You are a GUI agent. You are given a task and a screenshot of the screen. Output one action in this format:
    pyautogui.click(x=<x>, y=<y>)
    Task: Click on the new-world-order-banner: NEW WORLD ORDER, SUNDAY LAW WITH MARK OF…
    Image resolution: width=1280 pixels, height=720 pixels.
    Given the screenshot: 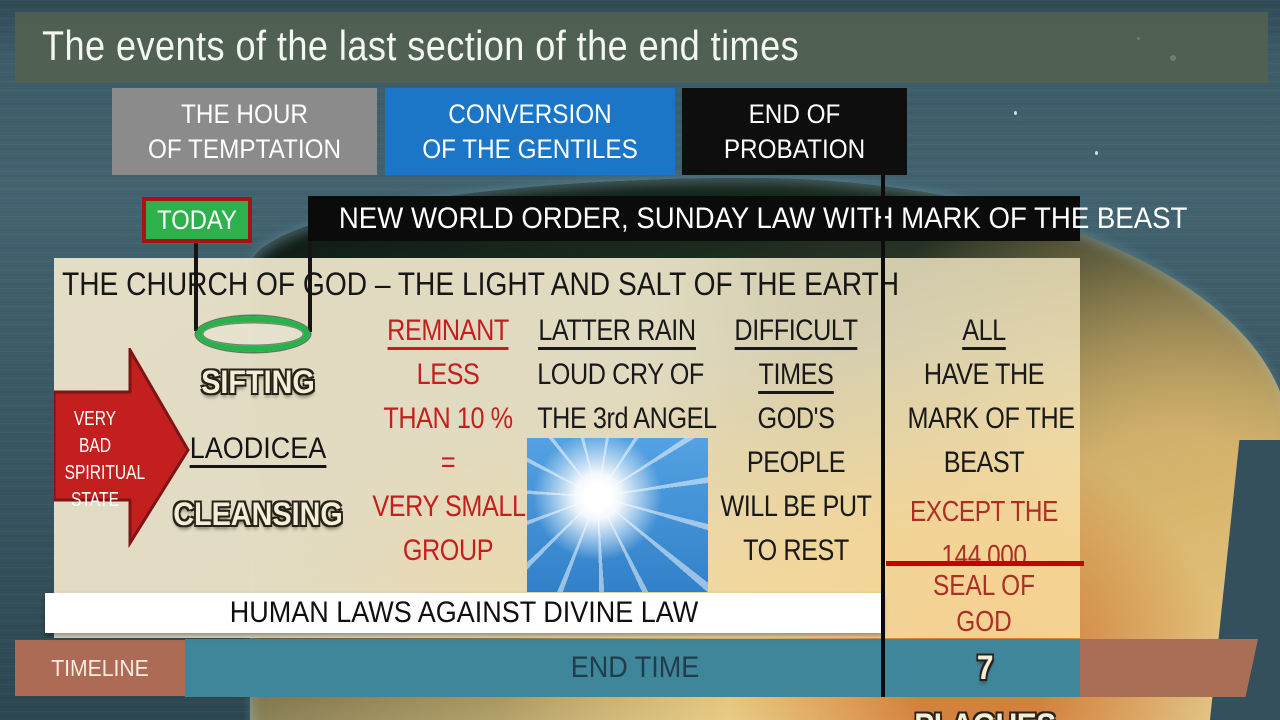 What is the action you would take?
    pyautogui.click(x=748, y=218)
    